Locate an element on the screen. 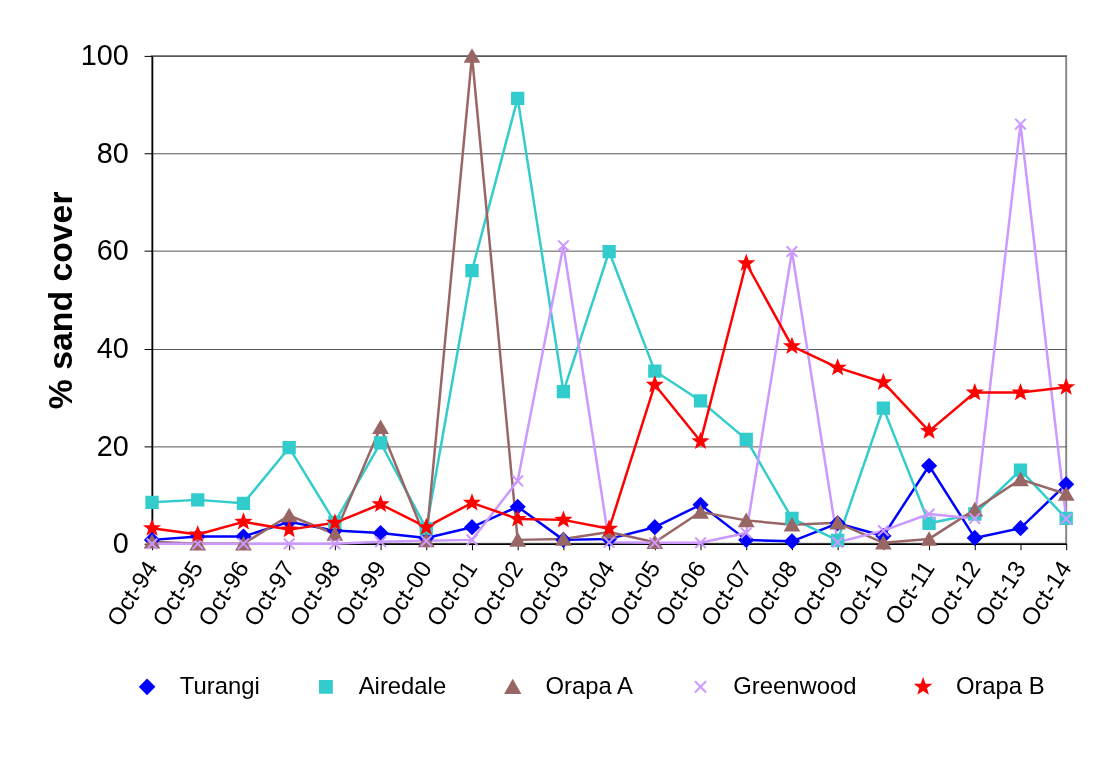 The image size is (1097, 758). legend-label: Orapa A is located at coordinates (589, 685).